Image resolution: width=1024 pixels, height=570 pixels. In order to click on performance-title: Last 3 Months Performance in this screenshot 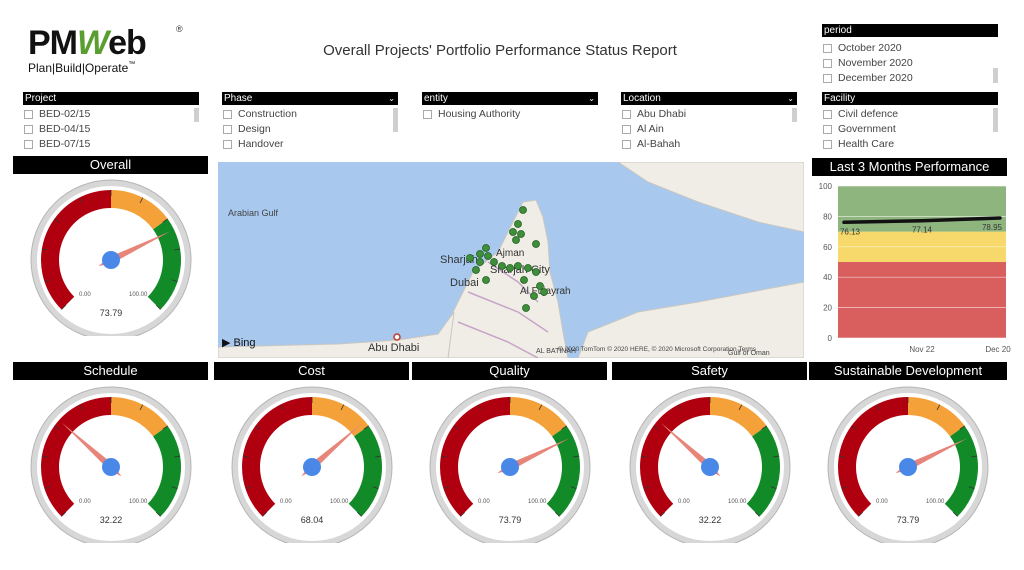, I will do `click(909, 167)`.